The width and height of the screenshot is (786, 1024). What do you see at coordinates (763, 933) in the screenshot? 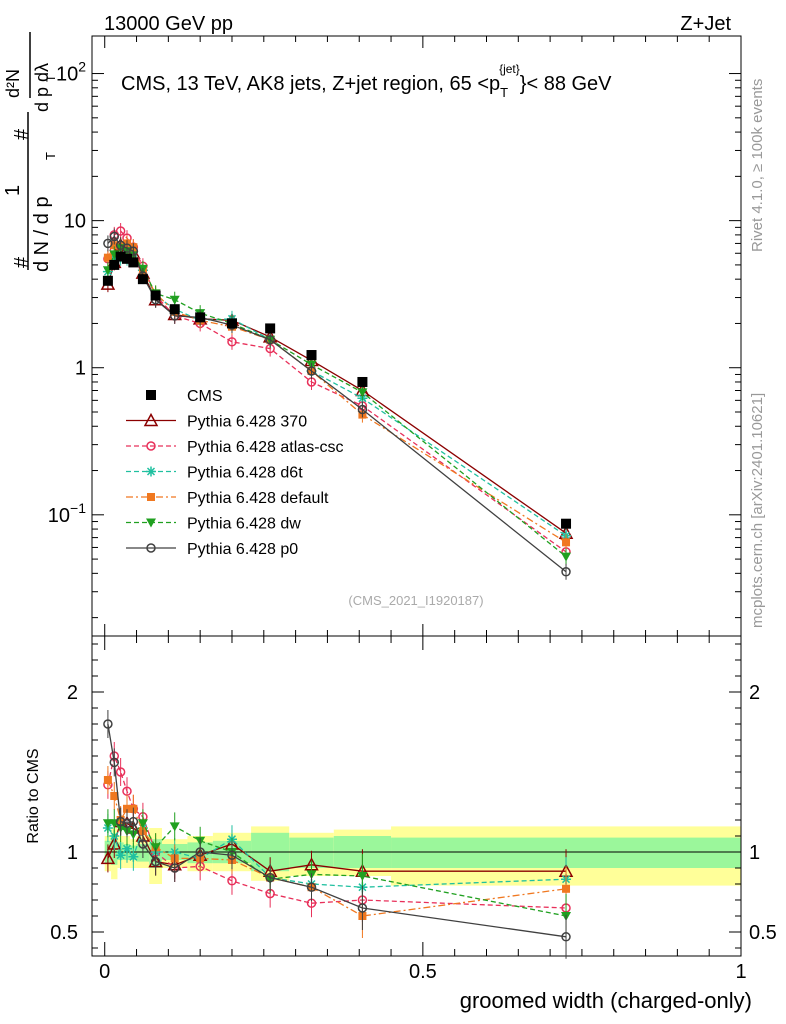
I see `ratio-y-tick-label-right: 0.5` at bounding box center [763, 933].